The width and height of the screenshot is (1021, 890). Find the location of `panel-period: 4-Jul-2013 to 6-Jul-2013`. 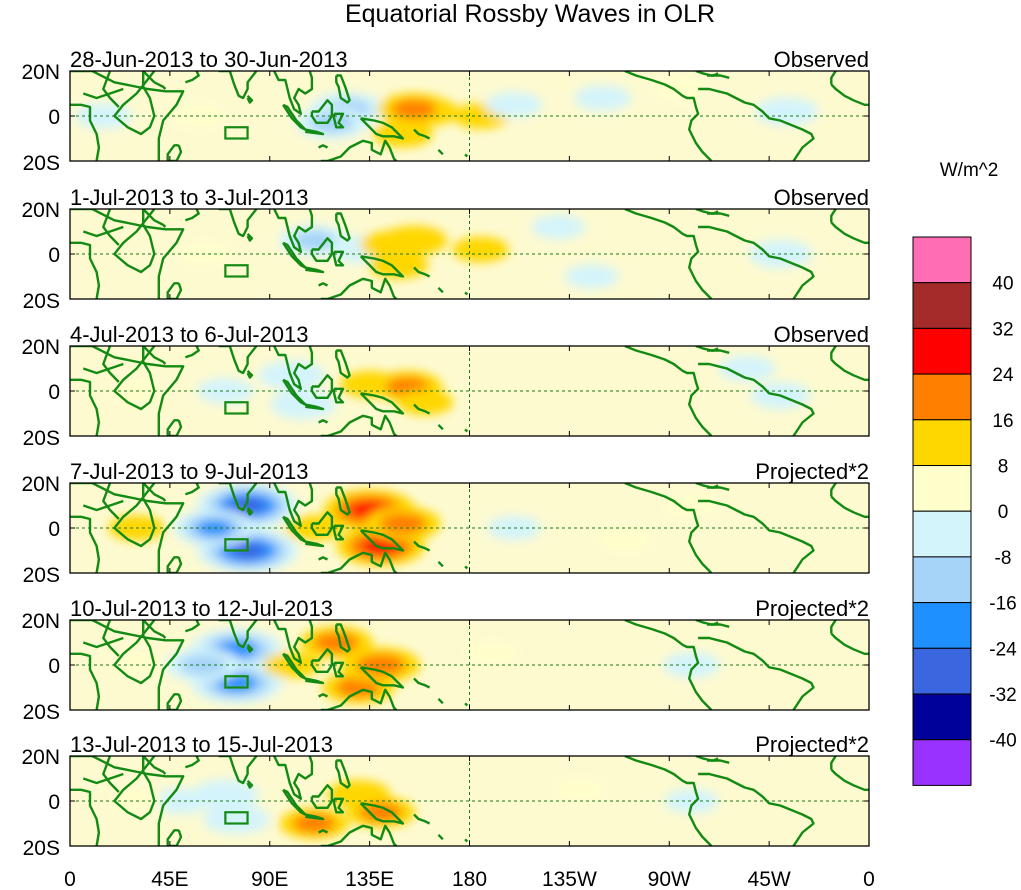

panel-period: 4-Jul-2013 to 6-Jul-2013 is located at coordinates (189, 334).